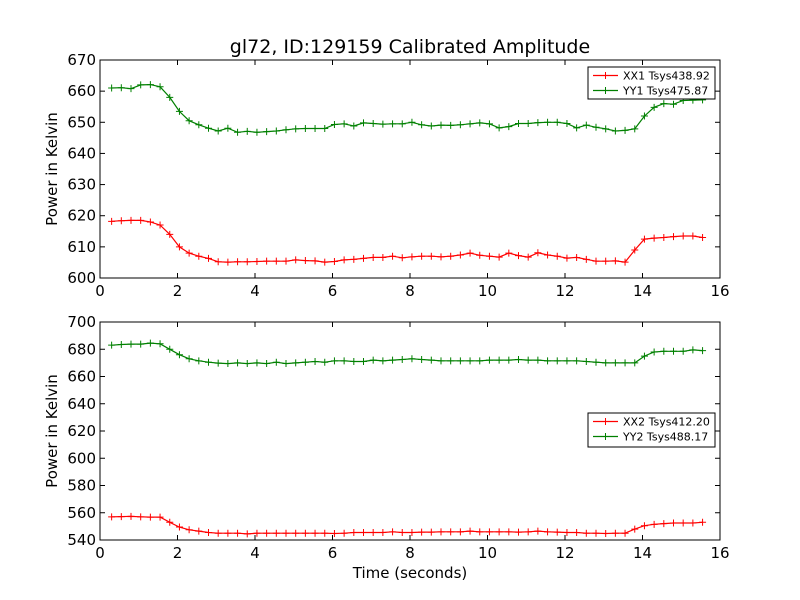 This screenshot has width=800, height=600. What do you see at coordinates (81, 486) in the screenshot?
I see `y-tick-label: 580` at bounding box center [81, 486].